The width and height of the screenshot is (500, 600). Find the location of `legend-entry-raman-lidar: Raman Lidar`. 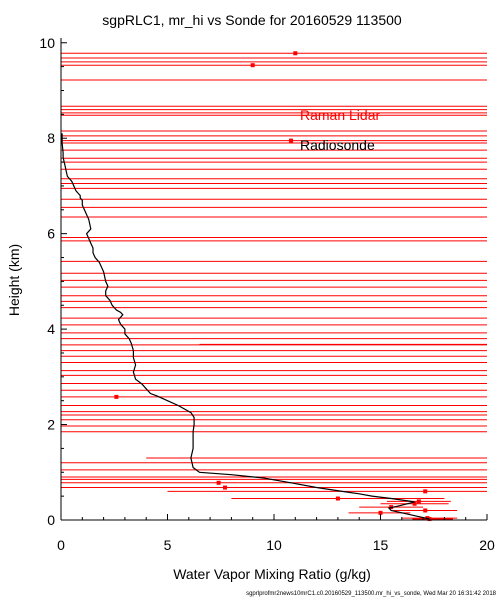

legend-entry-raman-lidar: Raman Lidar is located at coordinates (340, 115).